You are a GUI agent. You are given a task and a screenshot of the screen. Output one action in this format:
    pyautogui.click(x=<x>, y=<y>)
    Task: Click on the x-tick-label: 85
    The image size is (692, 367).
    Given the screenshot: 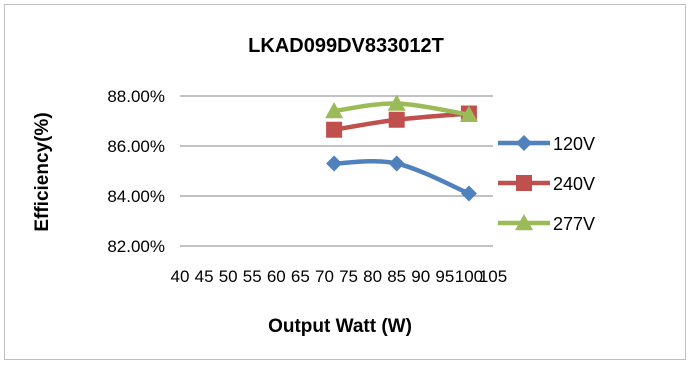 What is the action you would take?
    pyautogui.click(x=396, y=276)
    